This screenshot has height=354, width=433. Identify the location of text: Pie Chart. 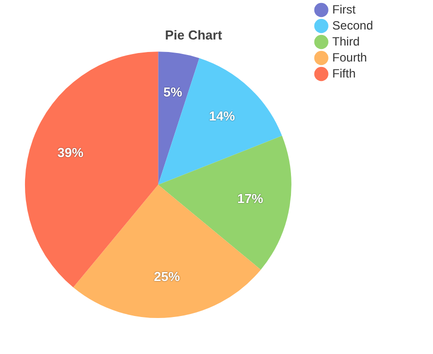
(193, 34).